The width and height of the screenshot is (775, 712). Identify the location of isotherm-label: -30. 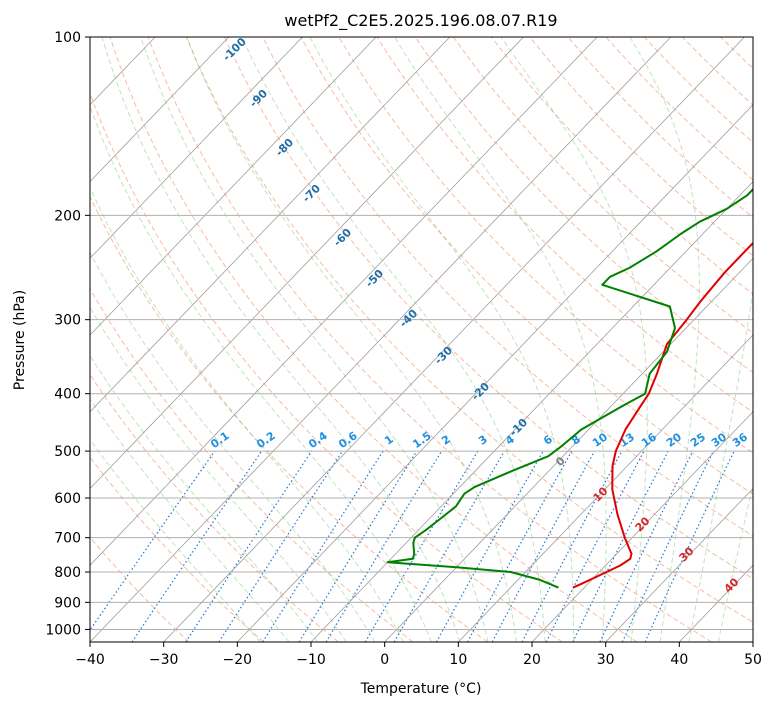
(443, 355).